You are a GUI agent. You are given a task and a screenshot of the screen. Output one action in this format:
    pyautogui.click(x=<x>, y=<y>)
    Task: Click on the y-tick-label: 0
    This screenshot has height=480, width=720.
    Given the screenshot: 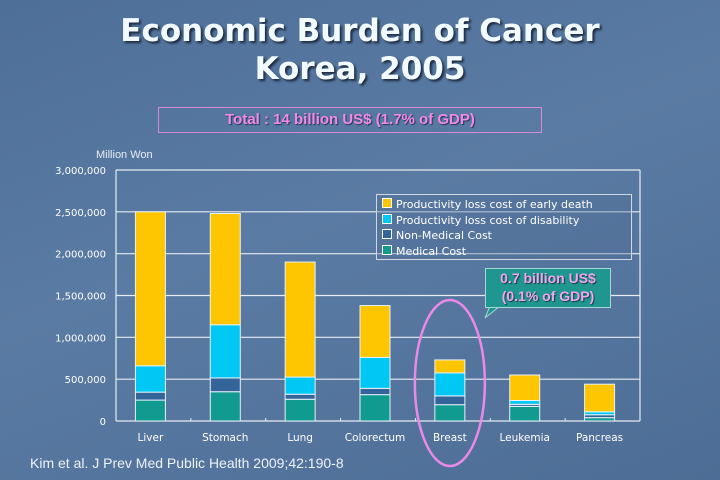 What is the action you would take?
    pyautogui.click(x=103, y=422)
    